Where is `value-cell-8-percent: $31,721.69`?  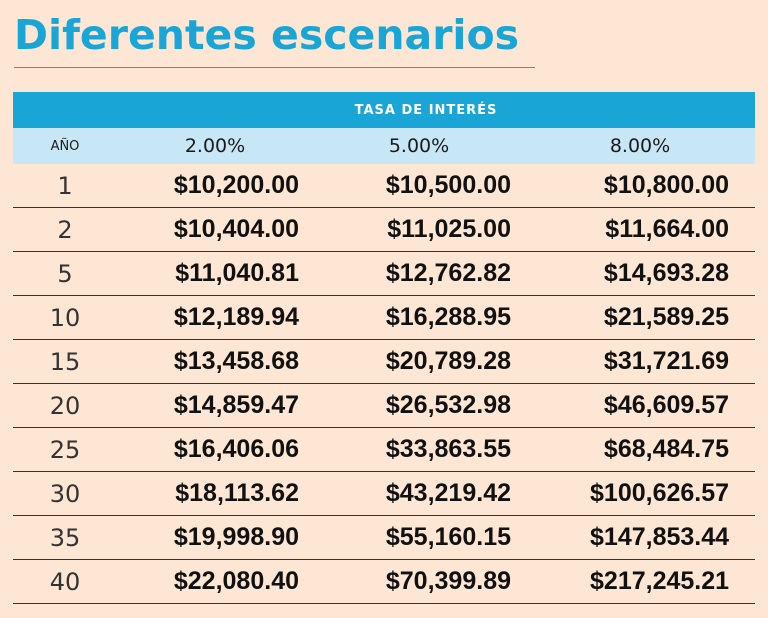 value-cell-8-percent: $31,721.69 is located at coordinates (640, 361).